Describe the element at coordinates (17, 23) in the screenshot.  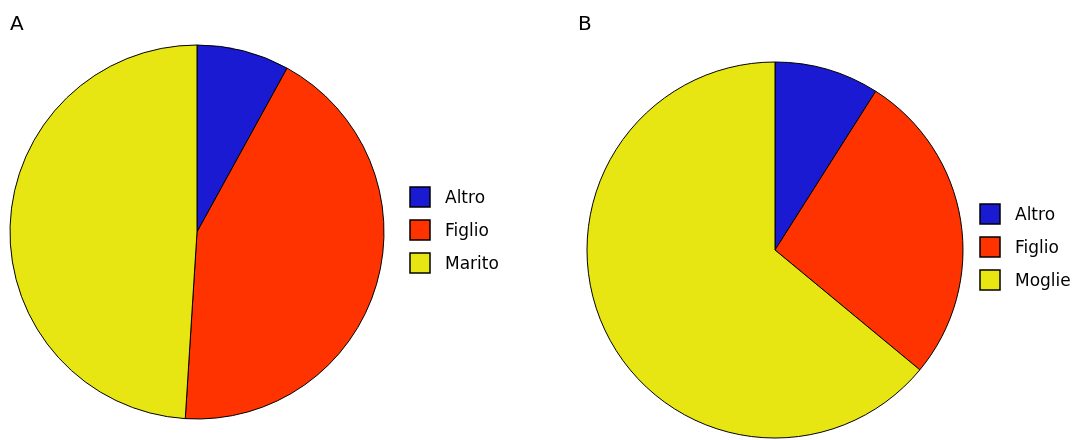
I see `chart-title: A` at that location.